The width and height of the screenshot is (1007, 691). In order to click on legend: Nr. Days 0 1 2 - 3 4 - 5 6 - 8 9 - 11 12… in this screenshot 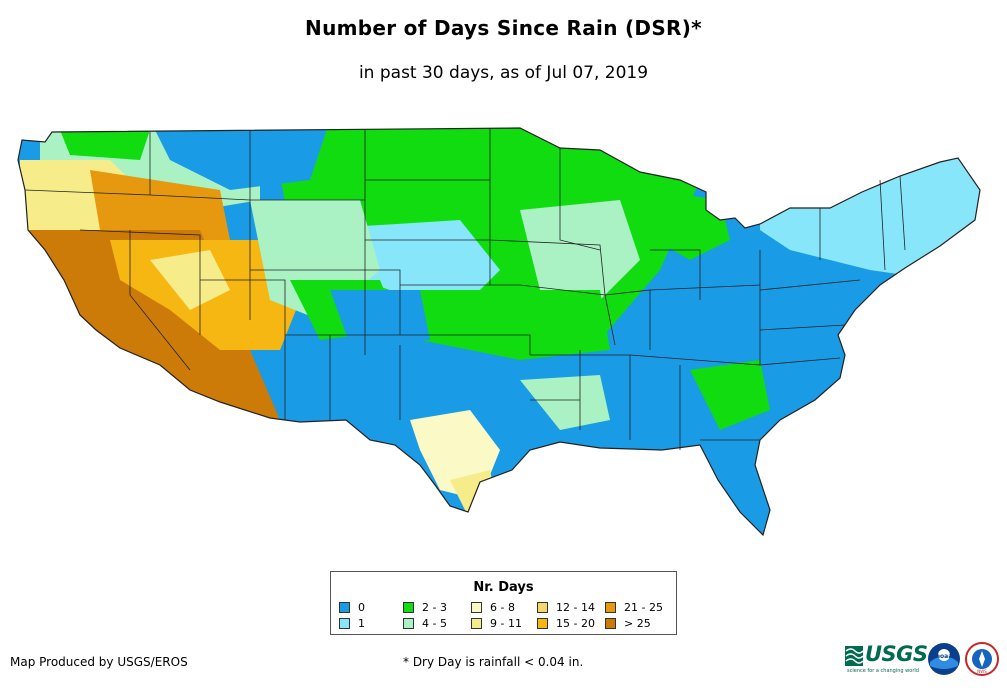, I will do `click(503, 603)`.